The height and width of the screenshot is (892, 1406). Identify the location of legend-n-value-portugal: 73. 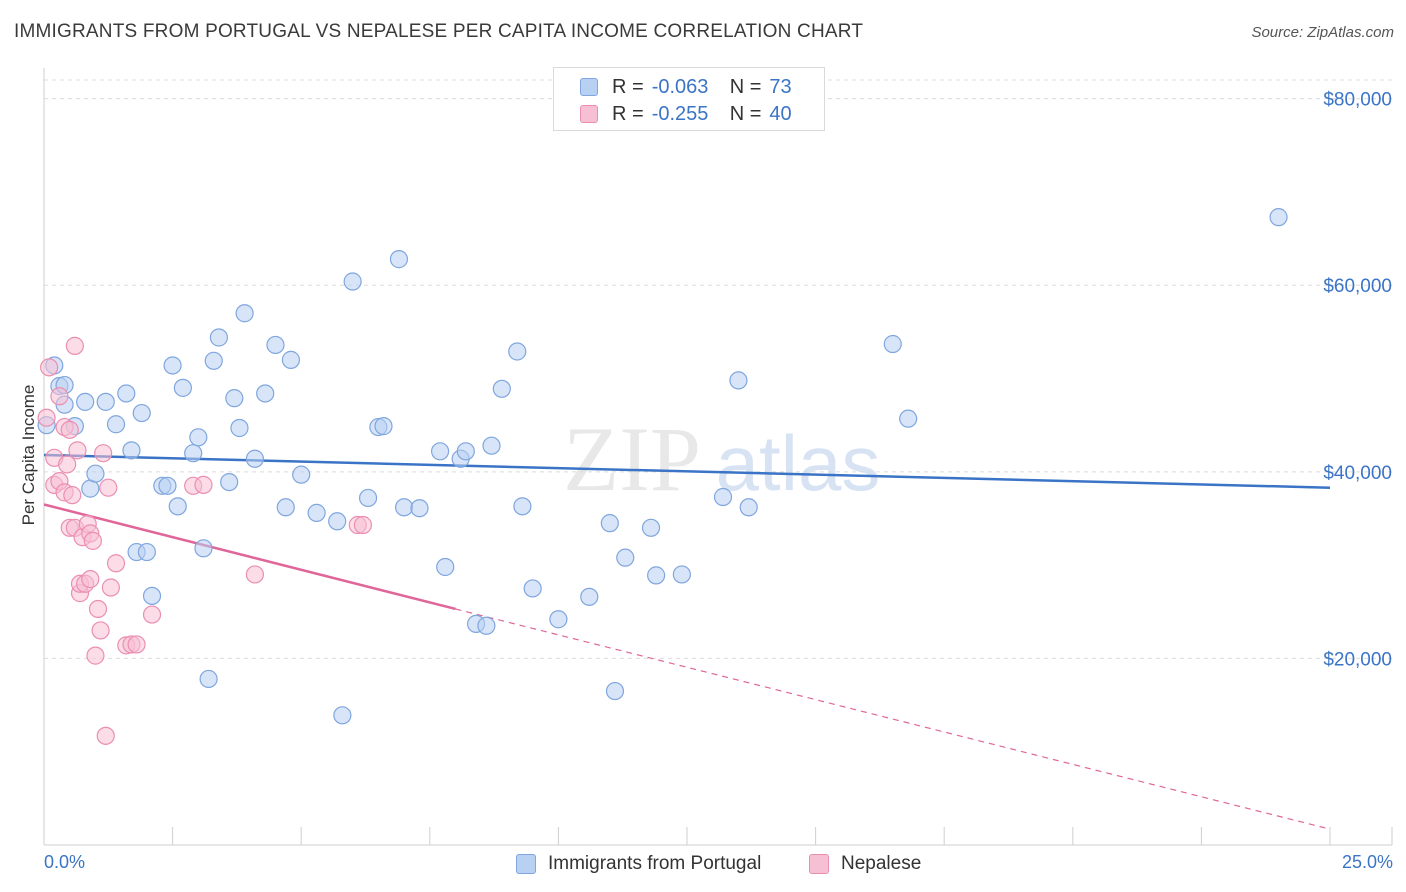
(780, 86).